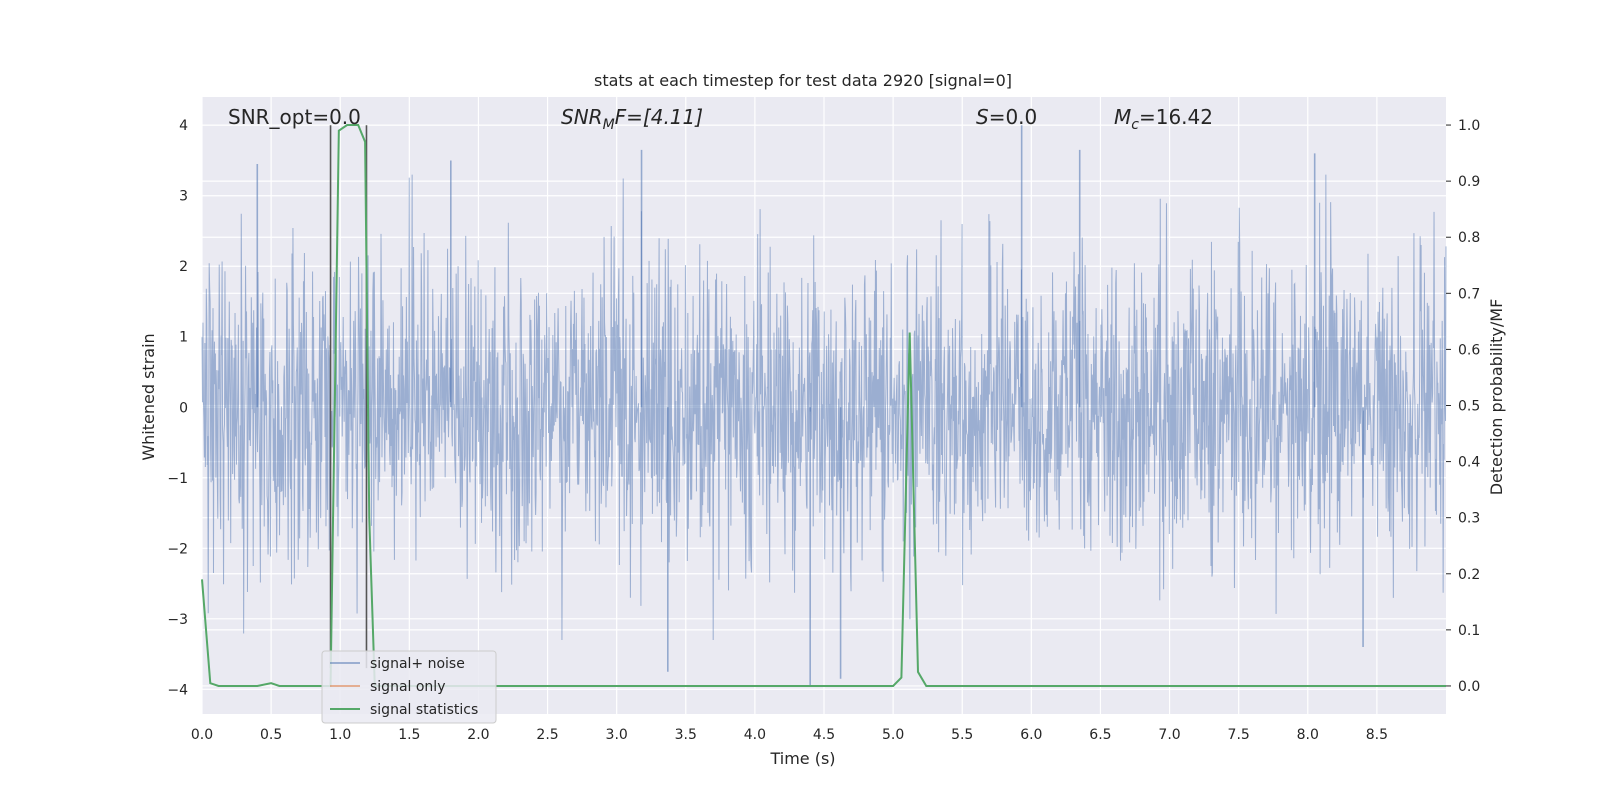  Describe the element at coordinates (183, 126) in the screenshot. I see `y-tick-label: 4` at that location.